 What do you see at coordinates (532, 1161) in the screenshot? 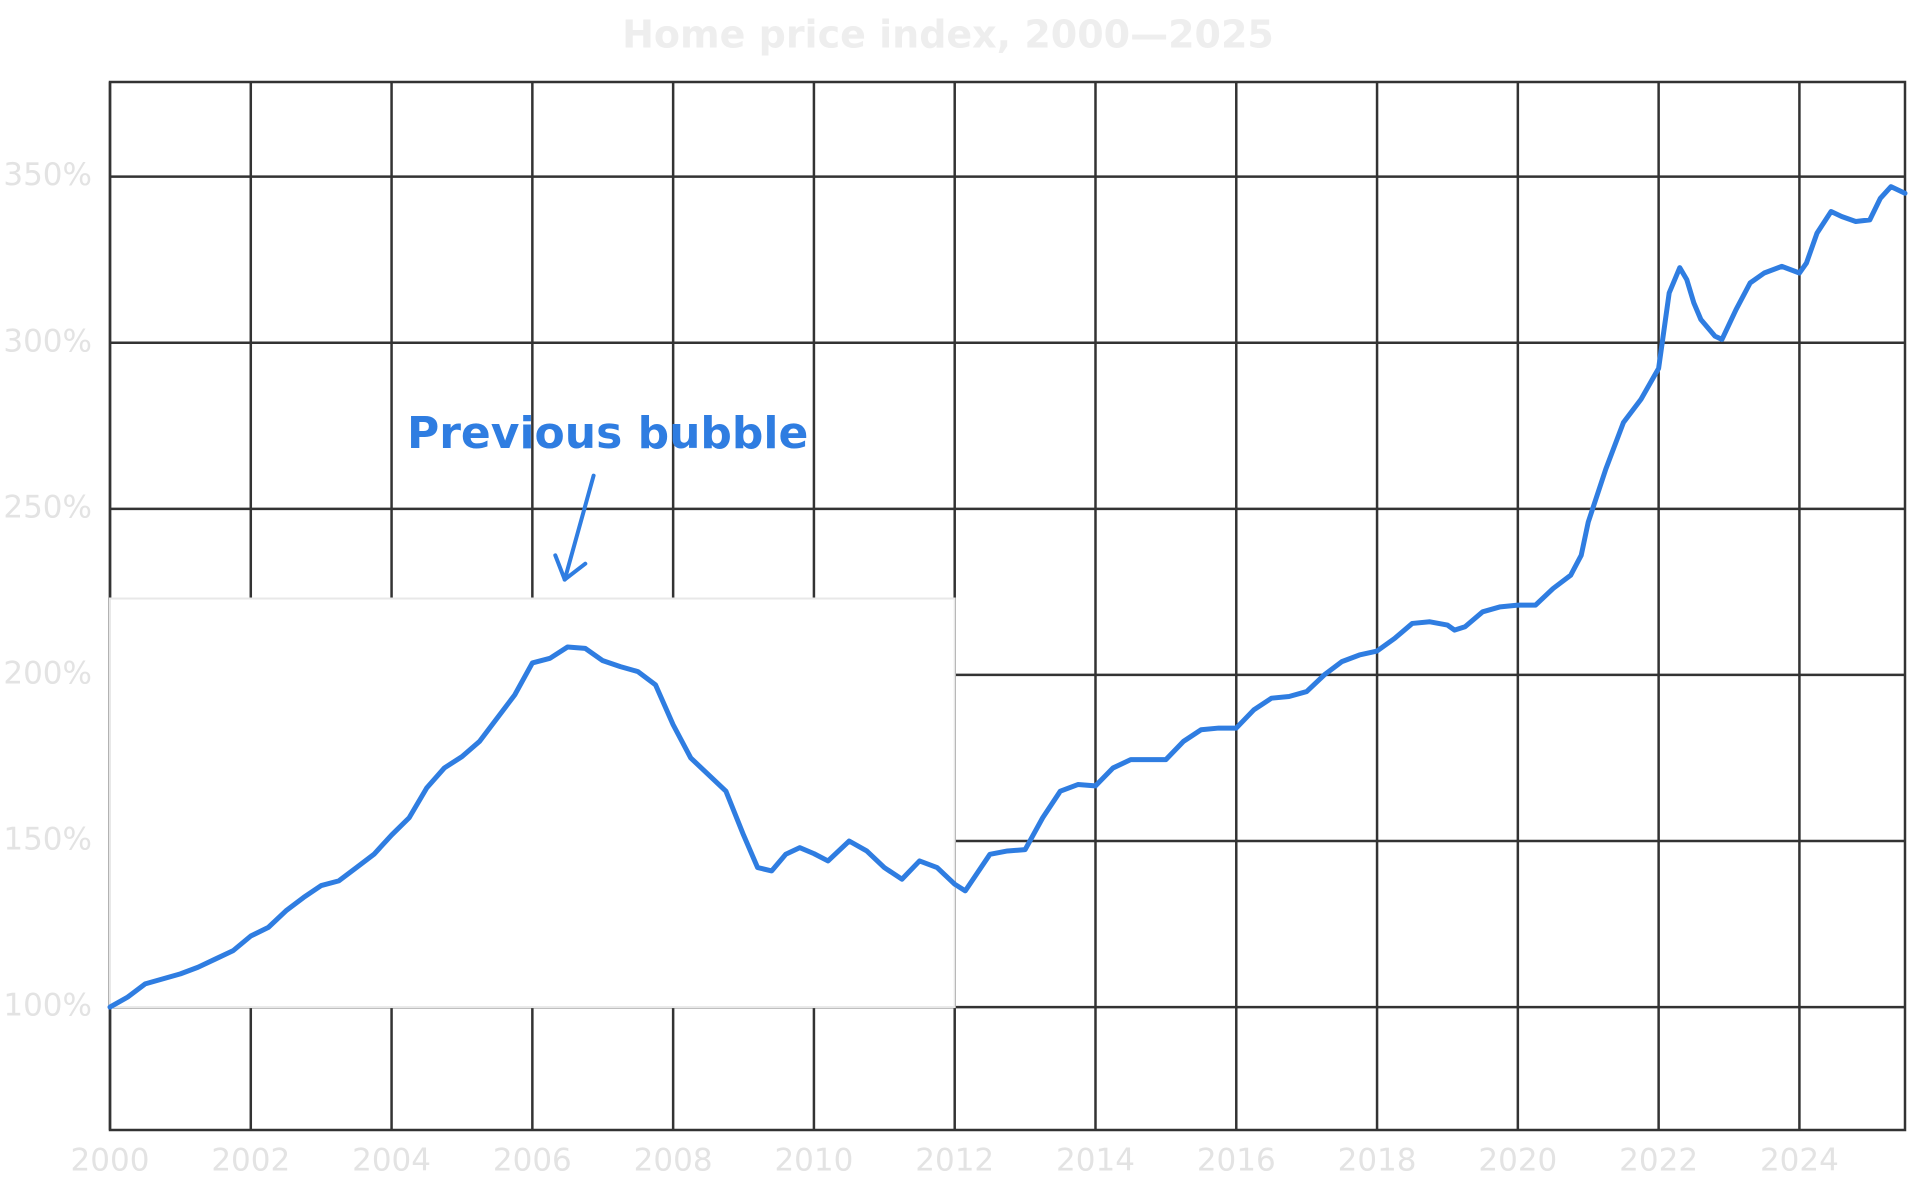
I see `x-tick-label: 2006` at bounding box center [532, 1161].